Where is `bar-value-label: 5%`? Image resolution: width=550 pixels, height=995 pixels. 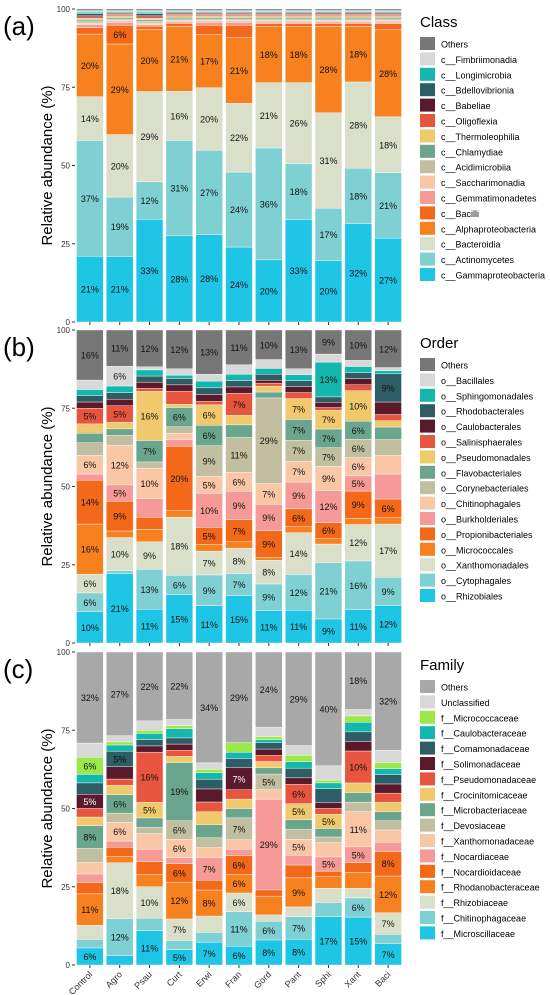
bar-value-label: 5% is located at coordinates (119, 759).